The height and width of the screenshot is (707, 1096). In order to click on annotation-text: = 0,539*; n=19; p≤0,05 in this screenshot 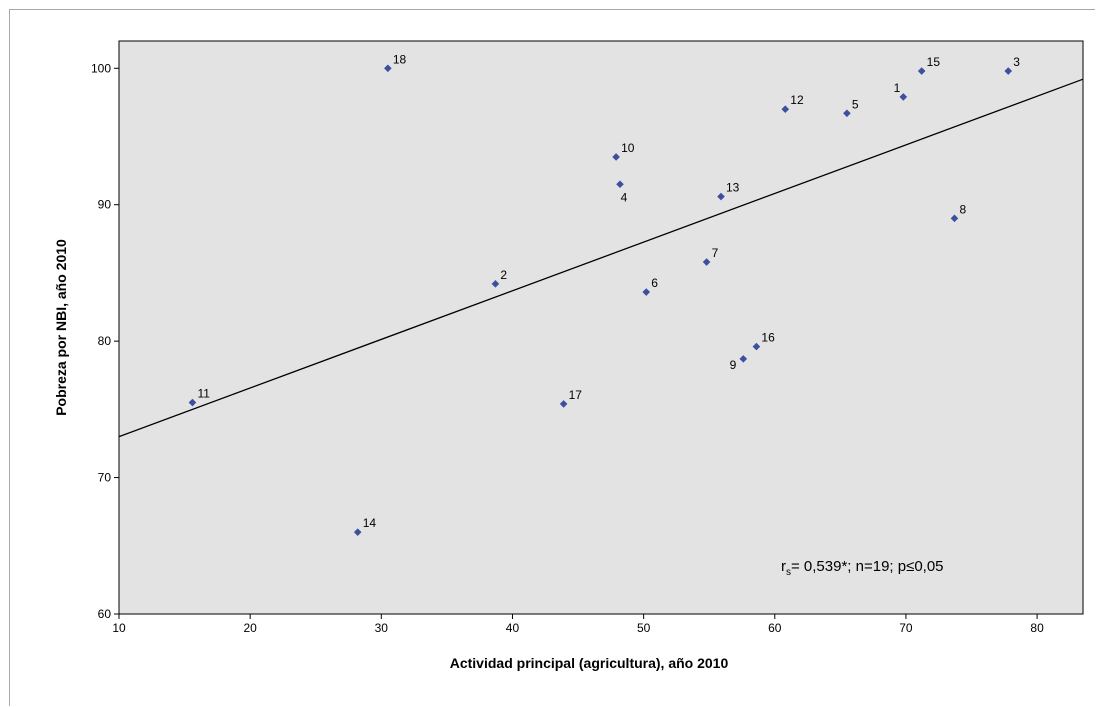, I will do `click(867, 566)`.